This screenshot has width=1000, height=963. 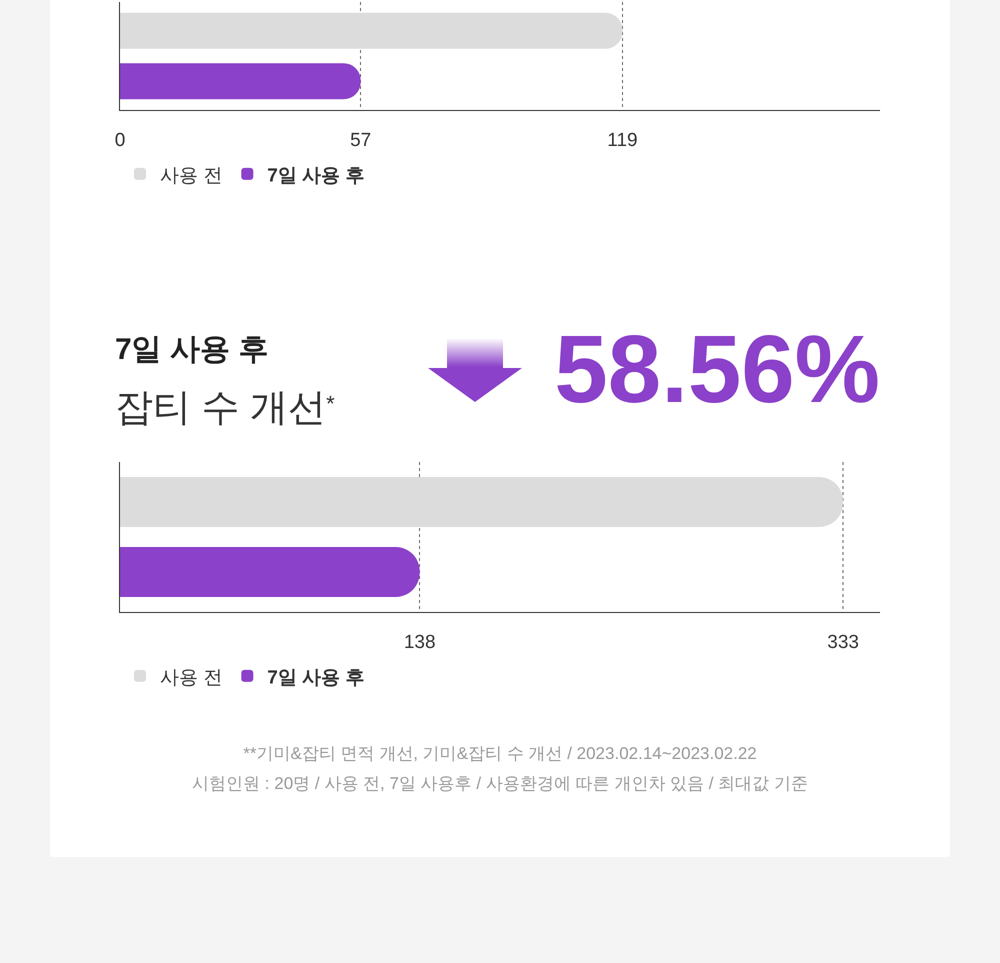 What do you see at coordinates (191, 350) in the screenshot?
I see `chart-title: 7일 사용 후` at bounding box center [191, 350].